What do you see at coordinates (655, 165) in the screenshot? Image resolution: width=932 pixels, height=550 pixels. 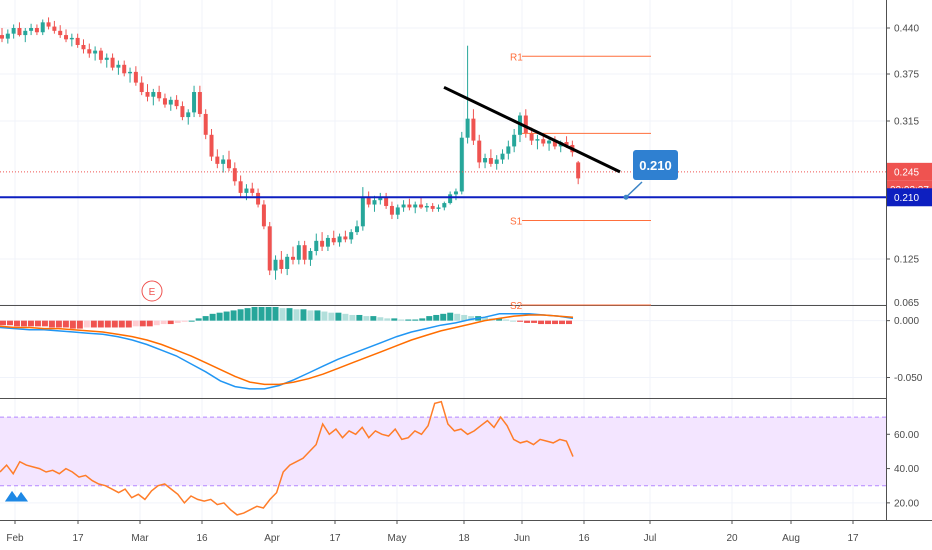 I see `callout-badge` at bounding box center [655, 165].